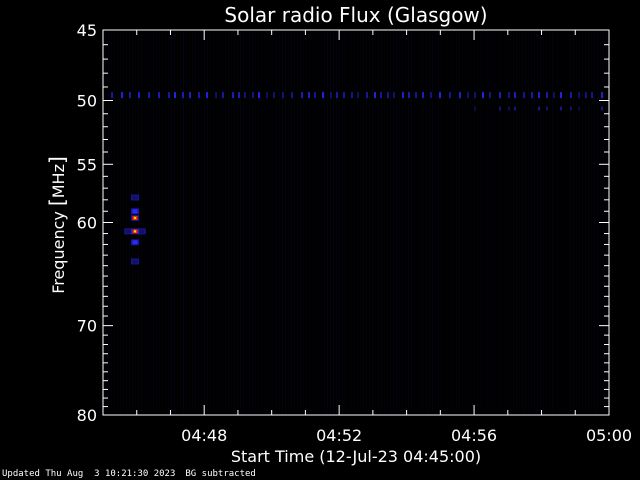  What do you see at coordinates (87, 223) in the screenshot?
I see `y-tick-label: 60` at bounding box center [87, 223].